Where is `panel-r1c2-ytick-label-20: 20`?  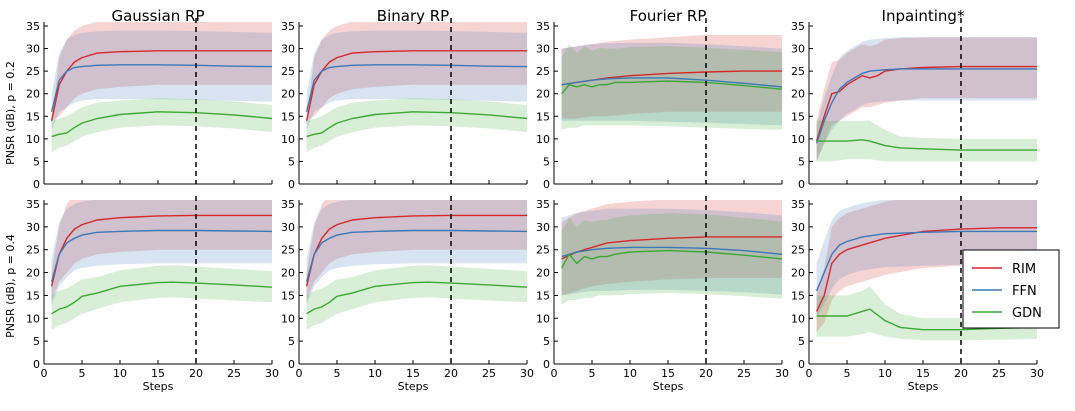
panel-r1c2-ytick-label-20: 20 is located at coordinates (543, 273).